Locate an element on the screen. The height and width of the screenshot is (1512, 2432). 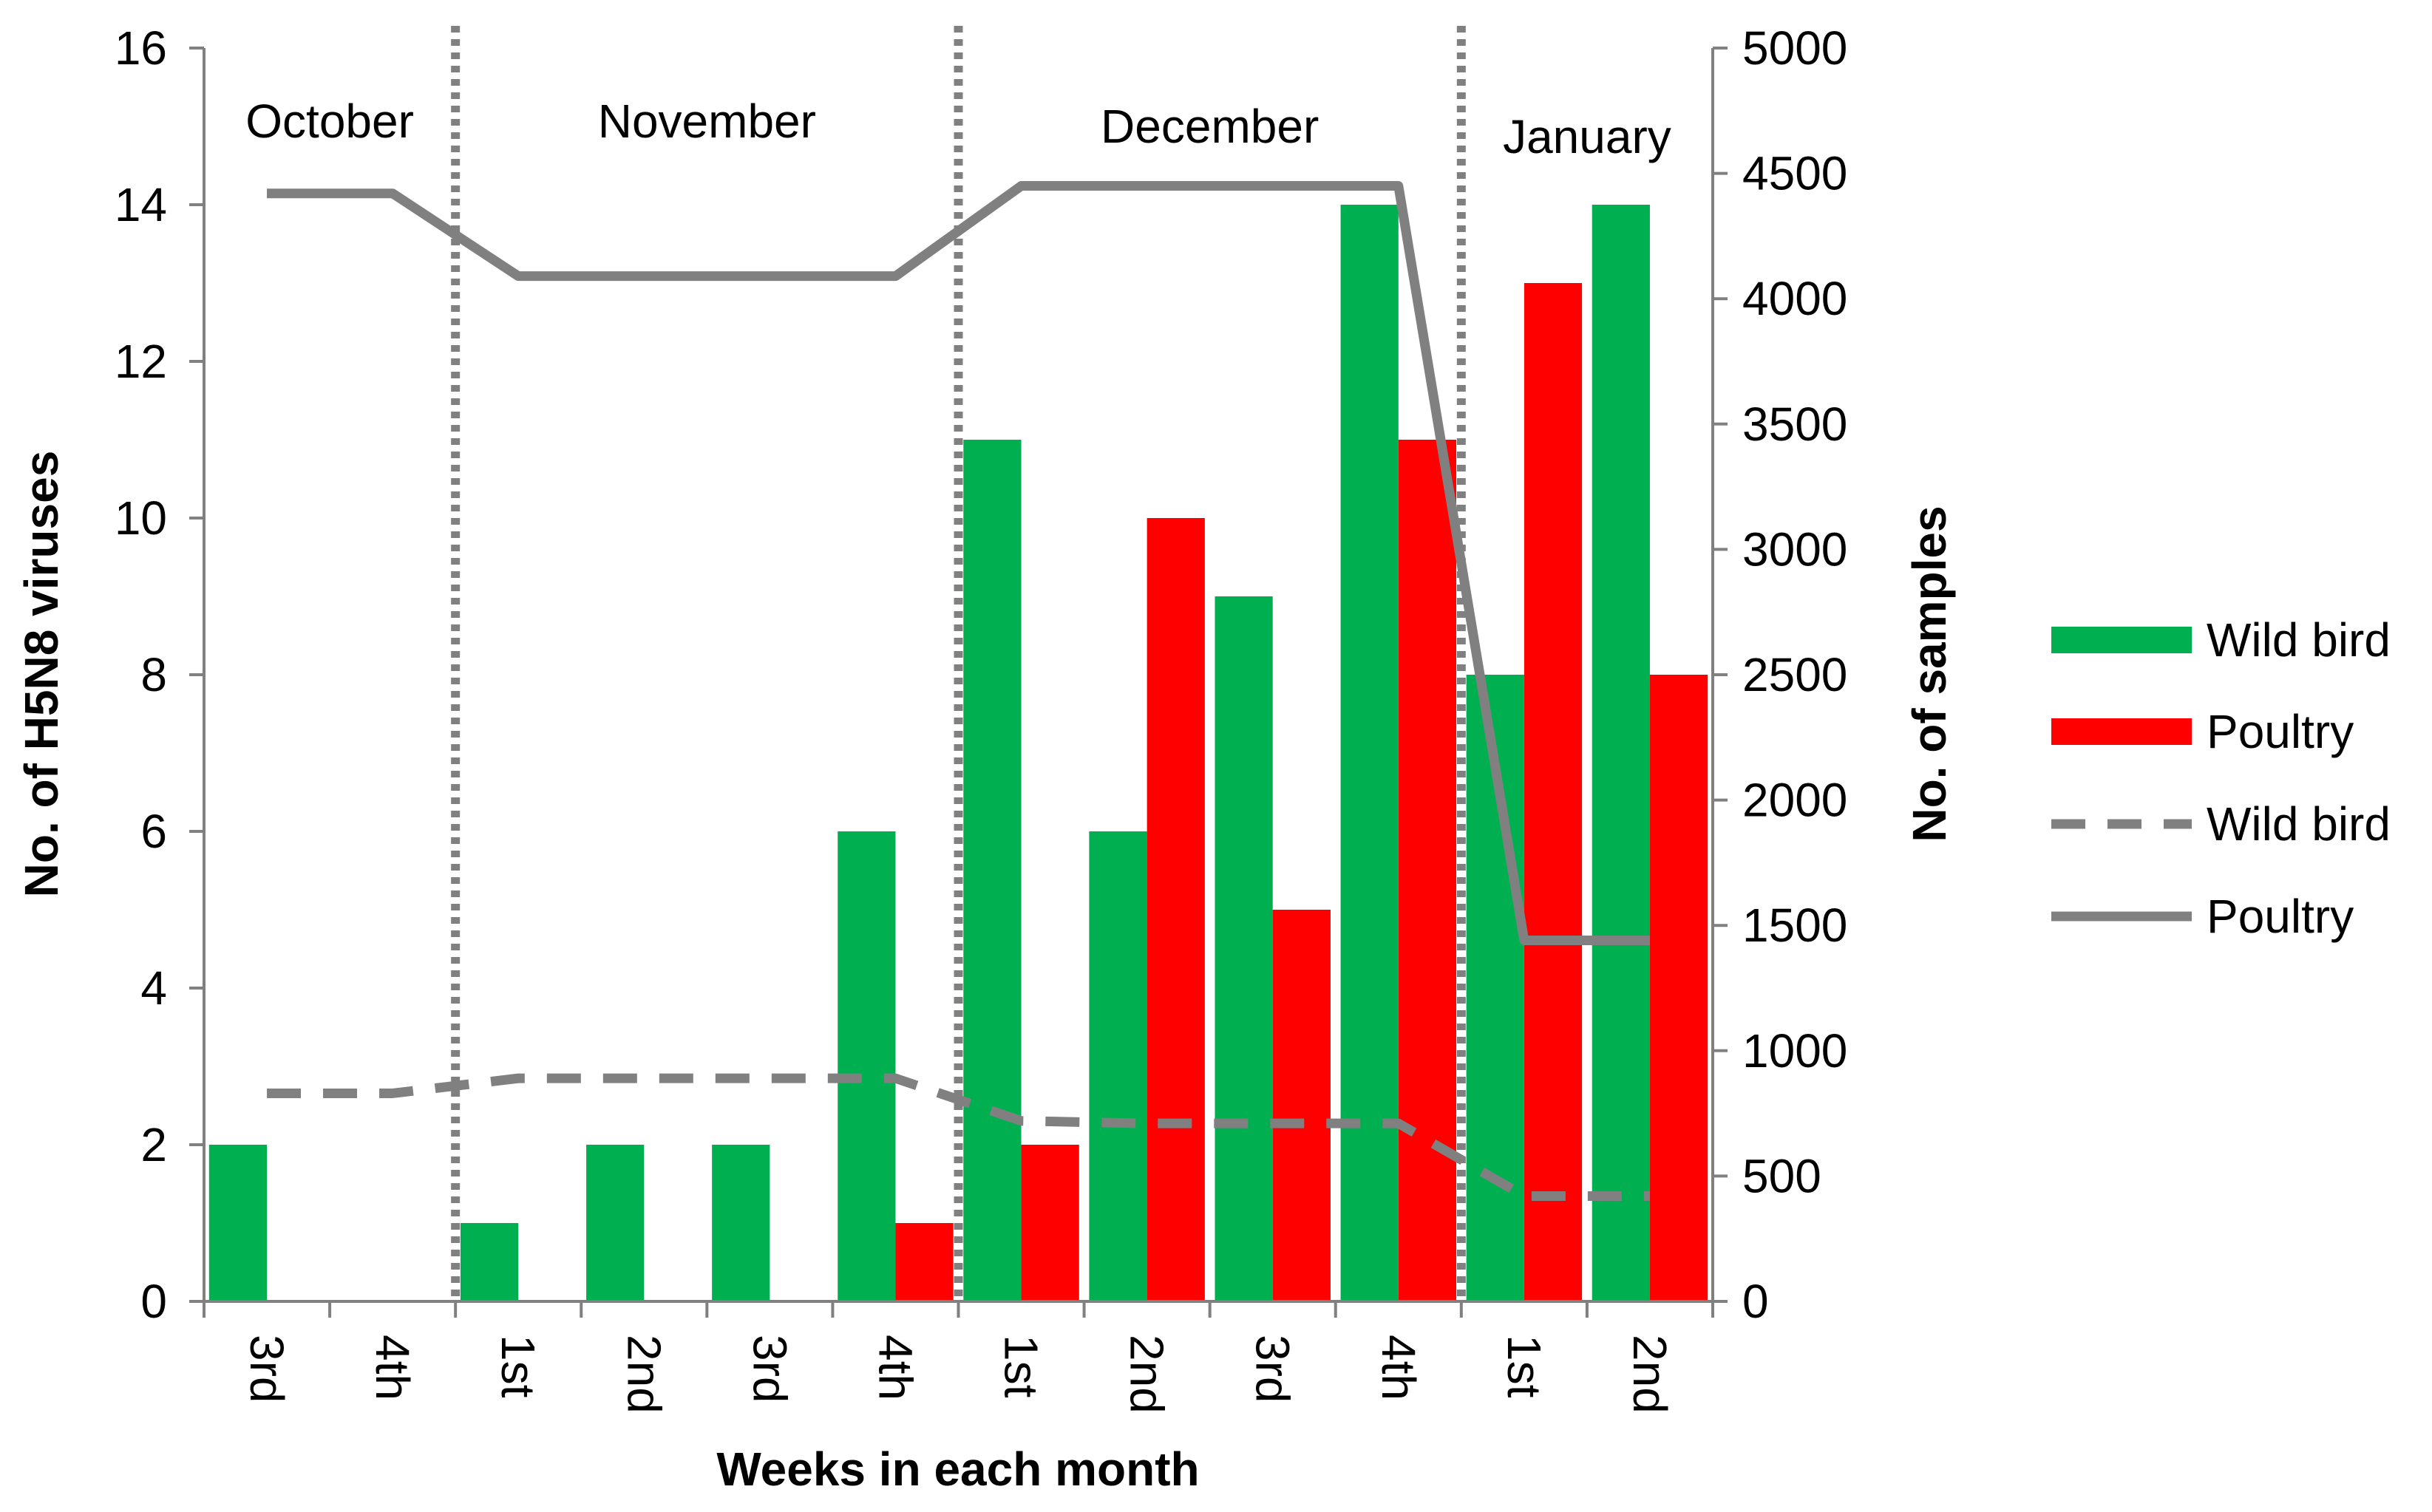
y-right-tick-label: 500 is located at coordinates (1781, 1175).